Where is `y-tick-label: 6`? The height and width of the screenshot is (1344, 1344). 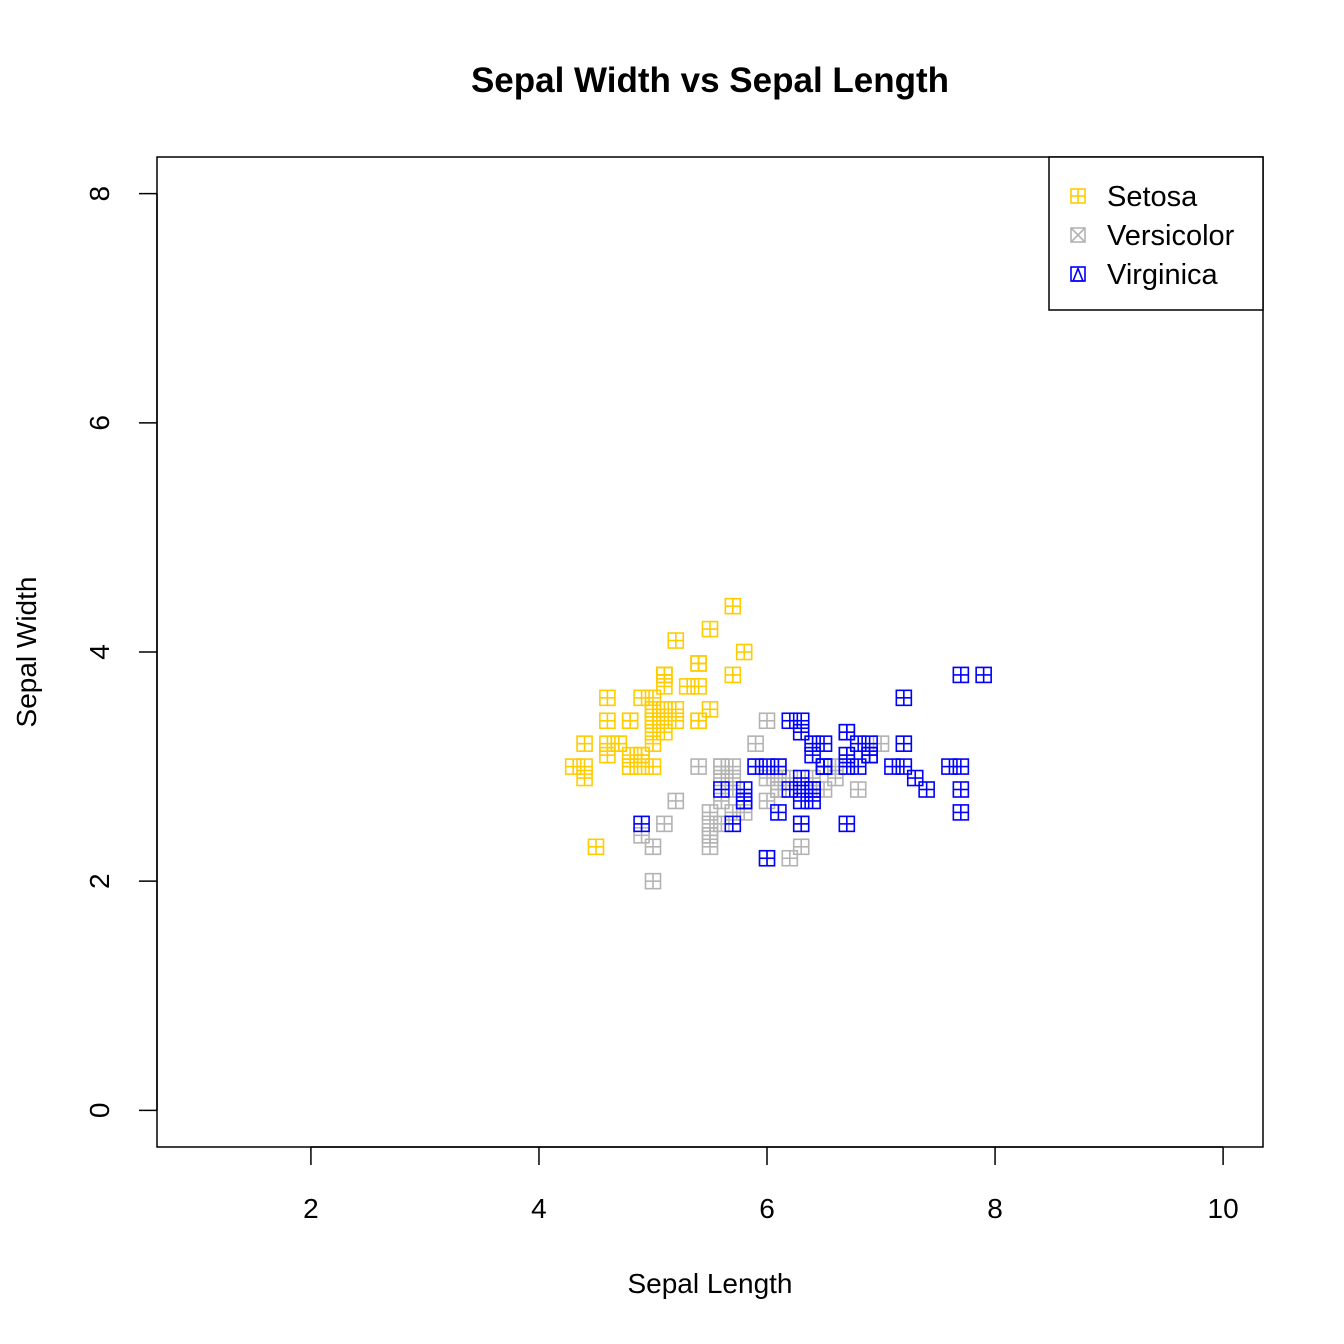 y-tick-label: 6 is located at coordinates (99, 423).